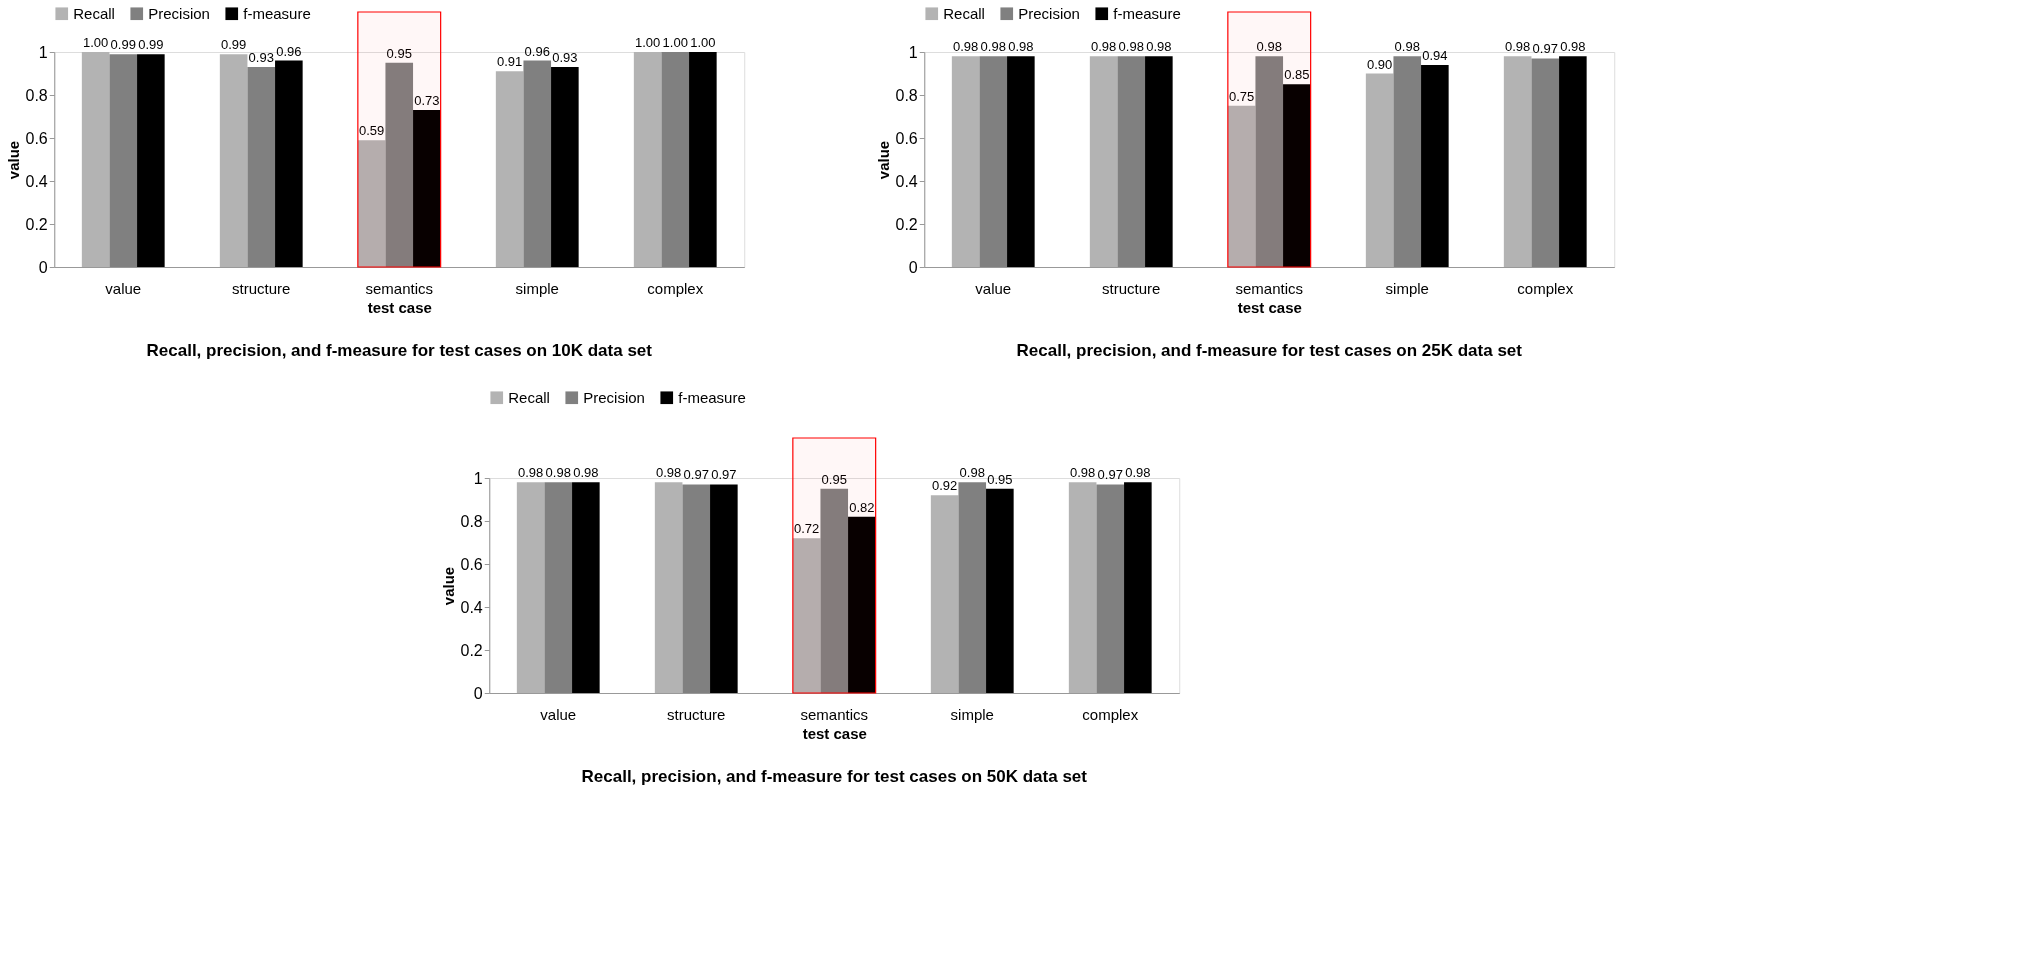  I want to click on text: Recall, precision, and f-measure for test cases on 50K data set, so click(834, 776).